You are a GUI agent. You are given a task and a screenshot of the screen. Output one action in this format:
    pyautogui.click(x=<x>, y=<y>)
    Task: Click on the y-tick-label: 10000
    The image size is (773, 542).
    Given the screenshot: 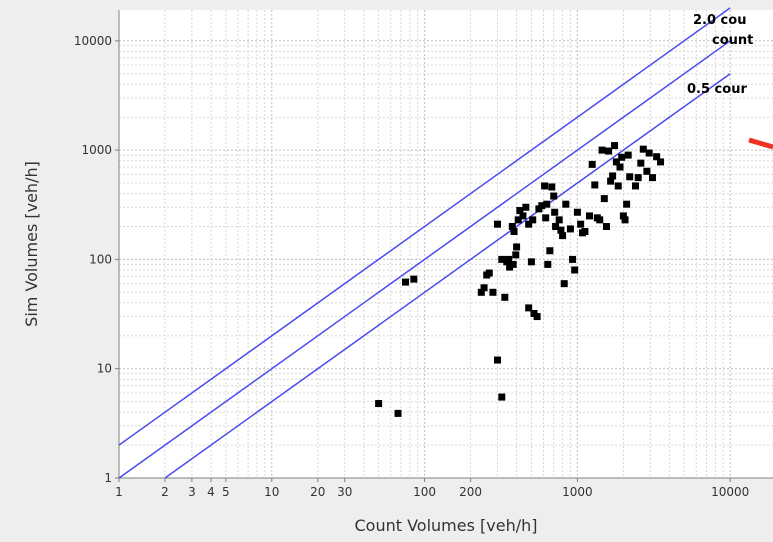 What is the action you would take?
    pyautogui.click(x=93, y=41)
    